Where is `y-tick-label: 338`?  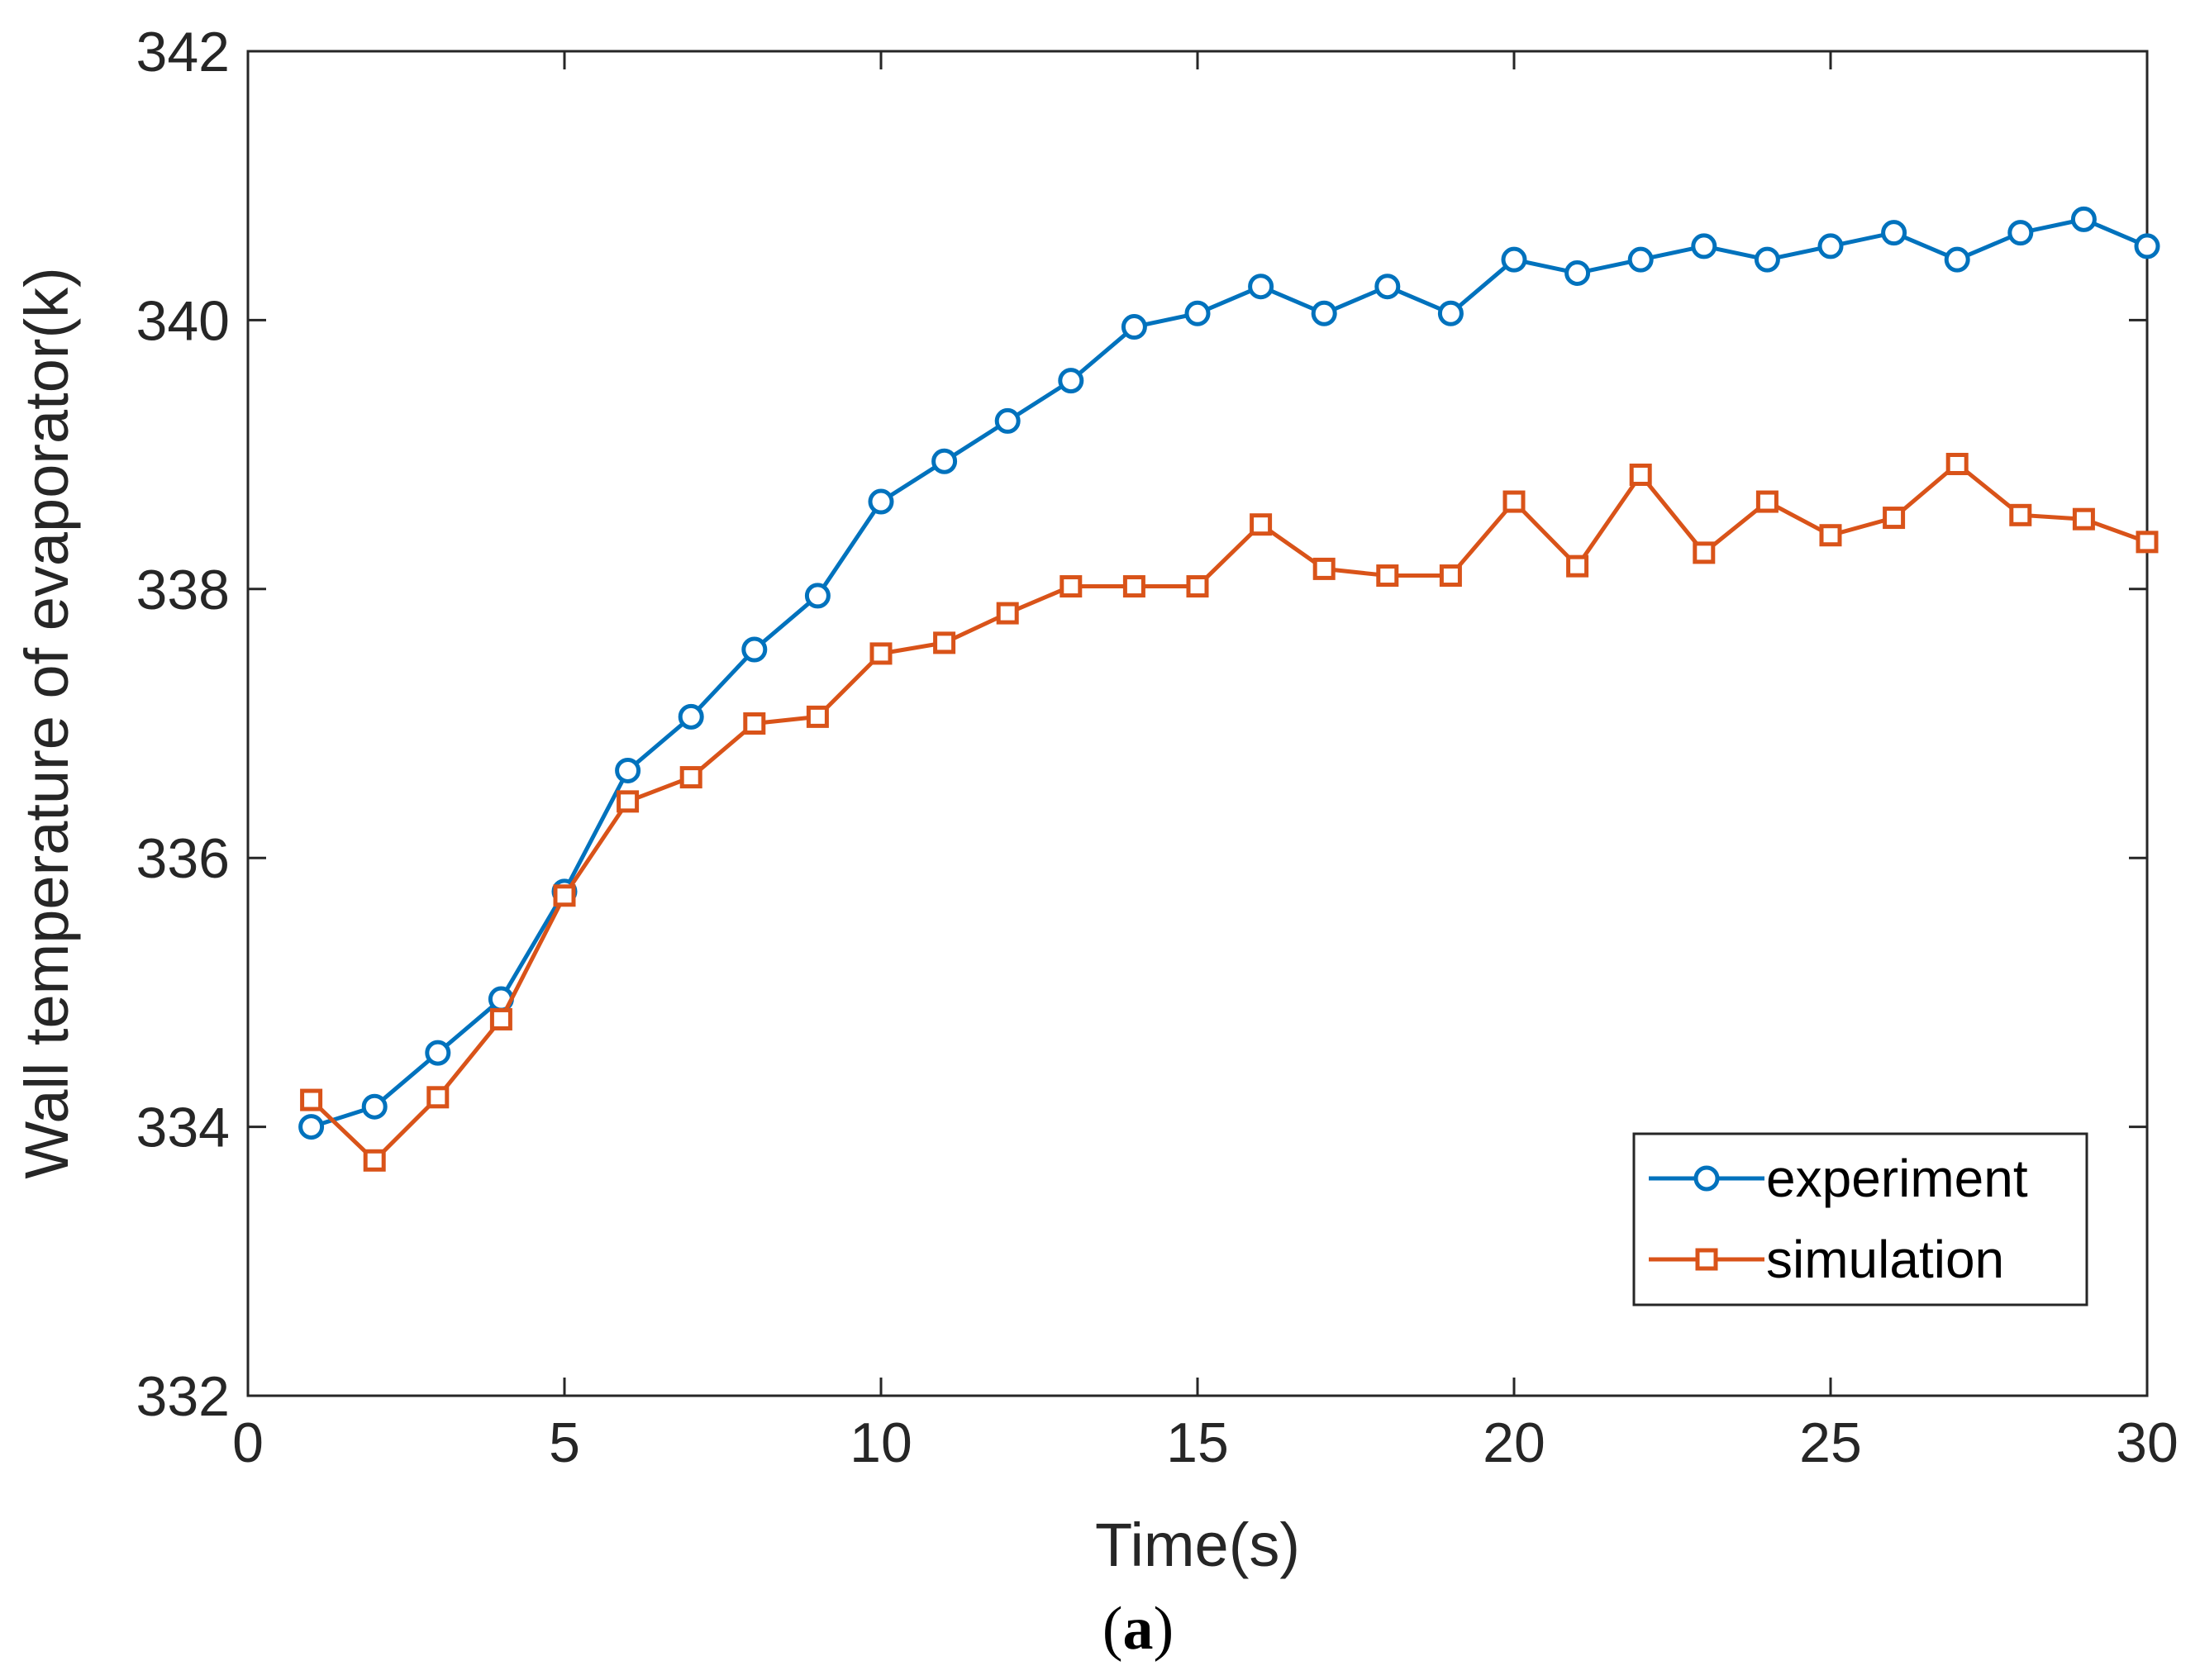
y-tick-label: 338 is located at coordinates (183, 590).